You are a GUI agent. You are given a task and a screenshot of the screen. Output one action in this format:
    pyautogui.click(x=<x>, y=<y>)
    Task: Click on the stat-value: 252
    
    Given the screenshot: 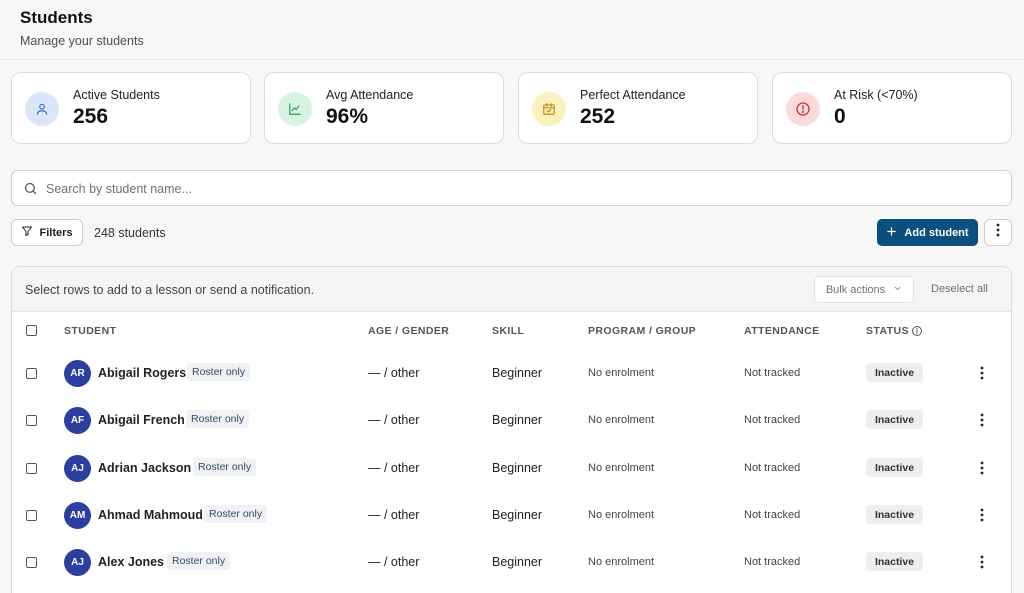 What is the action you would take?
    pyautogui.click(x=598, y=116)
    